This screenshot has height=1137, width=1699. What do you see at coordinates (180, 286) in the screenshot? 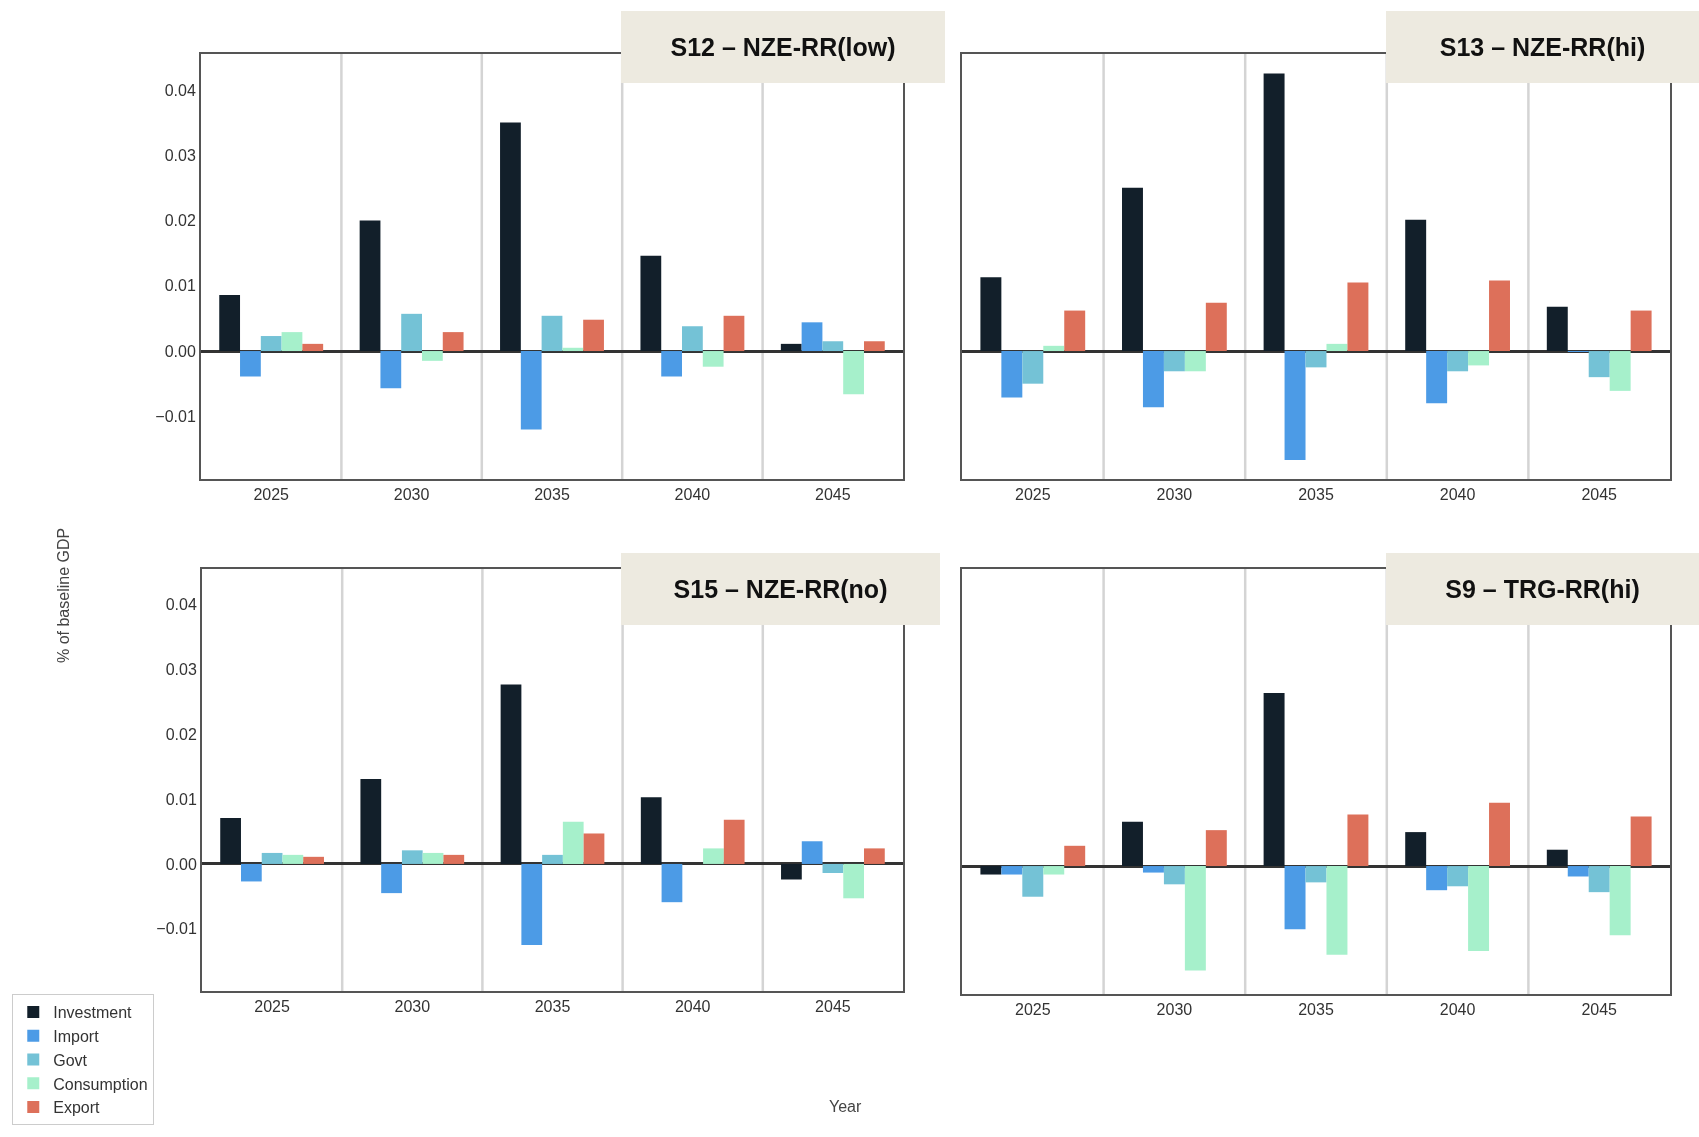
I see `y-tick-label: 0.01` at bounding box center [180, 286].